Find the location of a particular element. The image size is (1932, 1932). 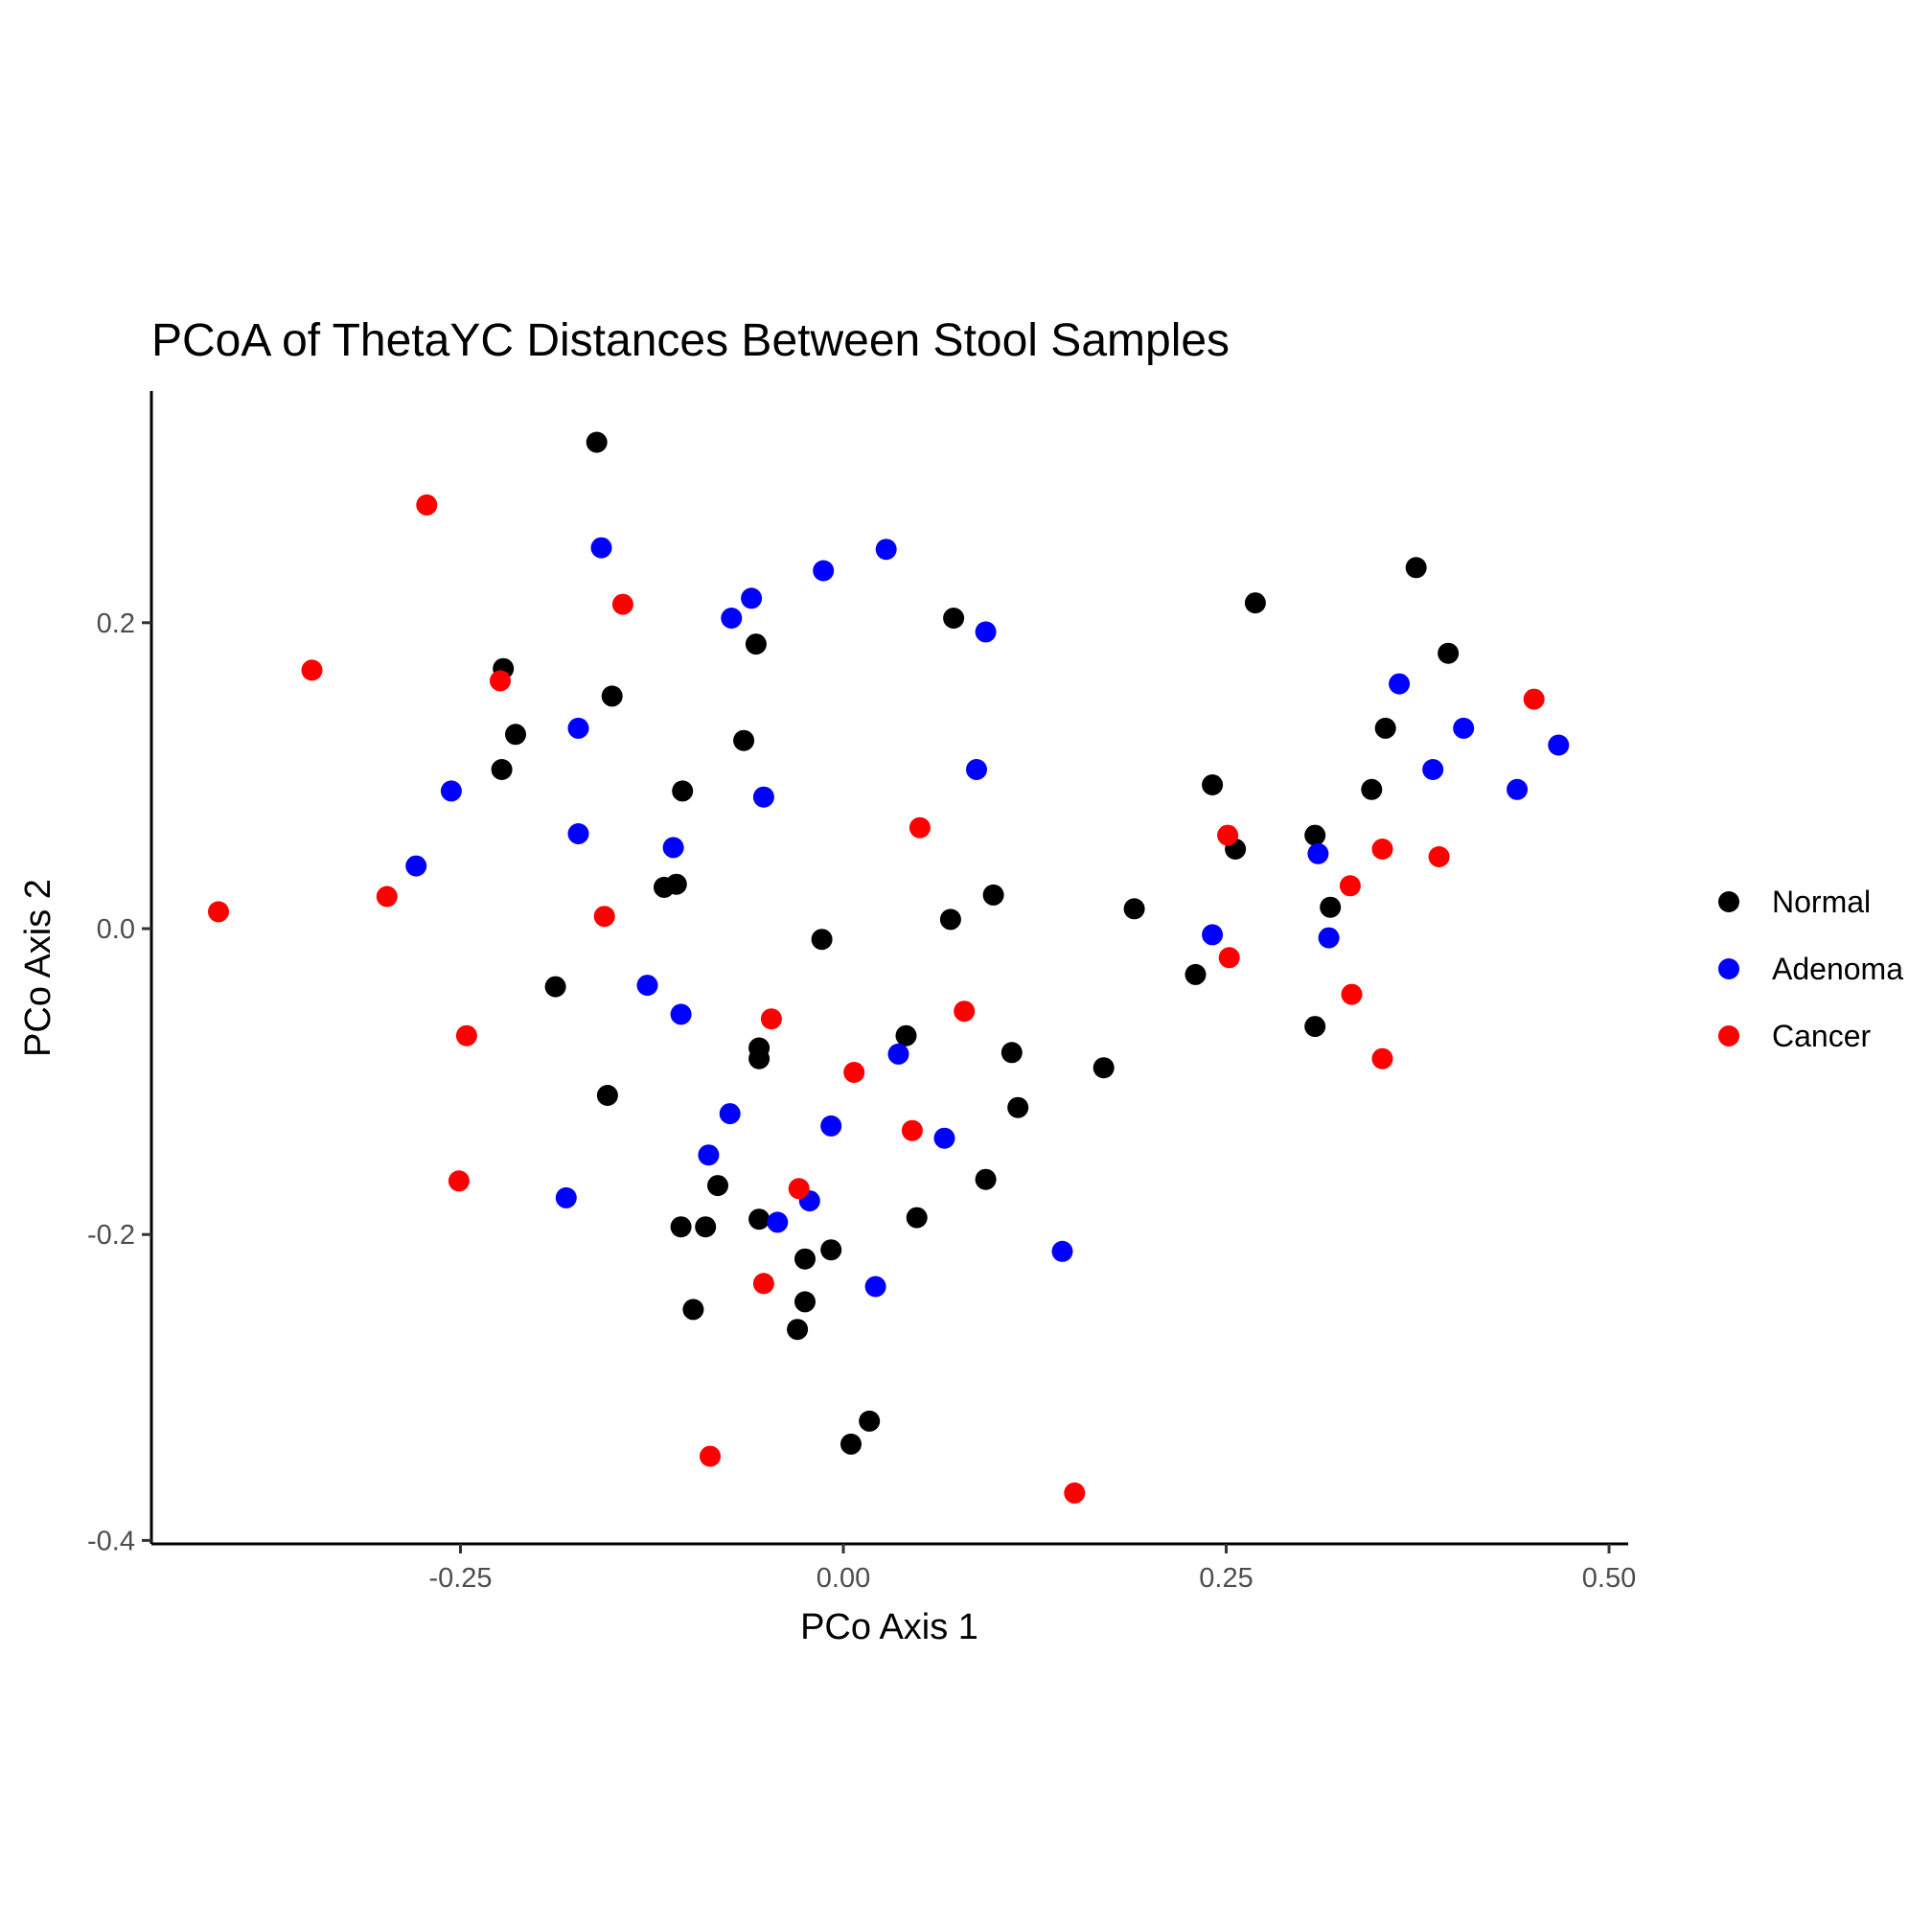

y-tick-label-1: -0.2 is located at coordinates (111, 1235).